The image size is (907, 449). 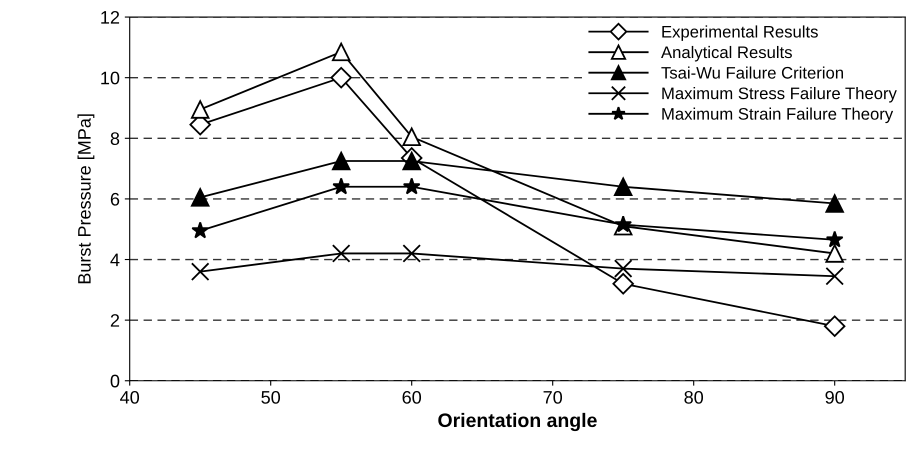 What do you see at coordinates (115, 260) in the screenshot?
I see `y-tick-label: 4` at bounding box center [115, 260].